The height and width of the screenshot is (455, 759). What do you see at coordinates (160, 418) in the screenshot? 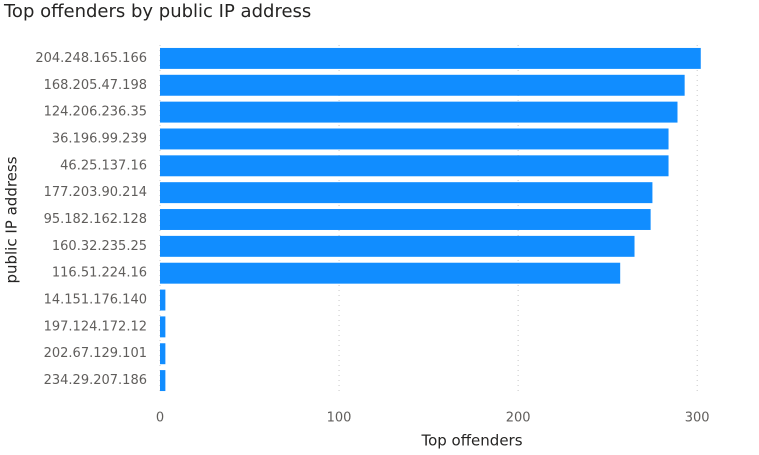
I see `x-tick-label: 0` at bounding box center [160, 418].